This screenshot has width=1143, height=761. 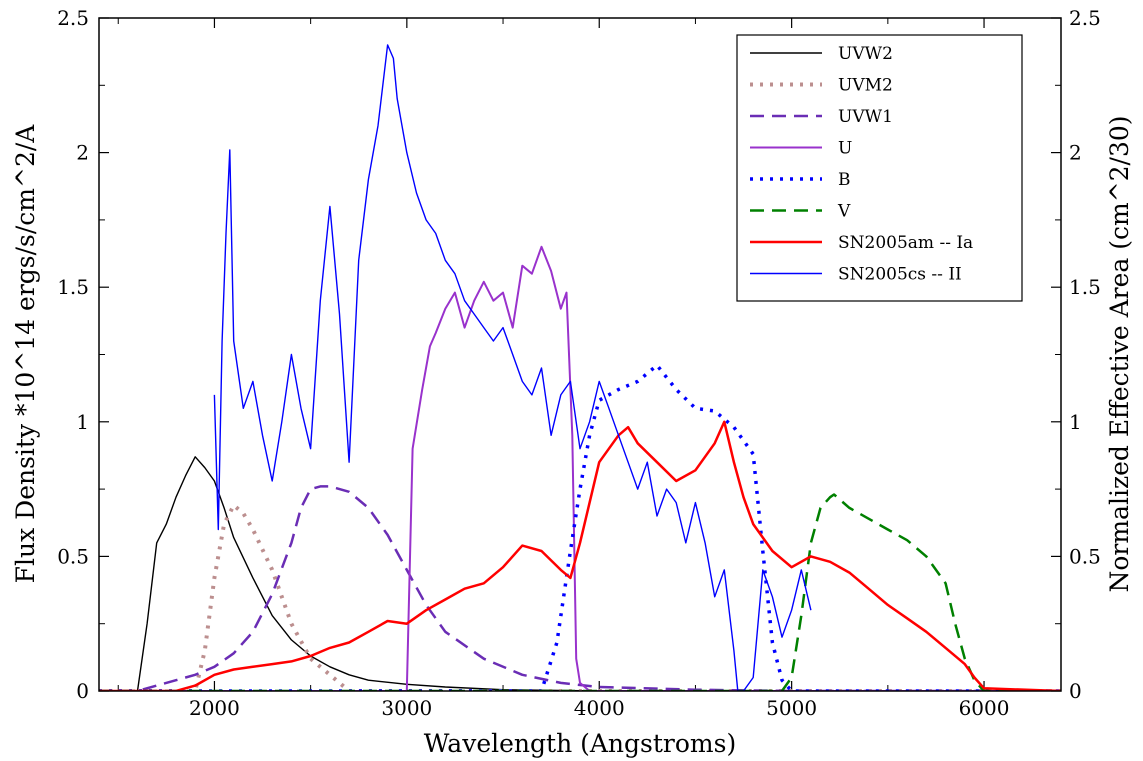 What do you see at coordinates (82, 153) in the screenshot?
I see `y-tick-label: 2` at bounding box center [82, 153].